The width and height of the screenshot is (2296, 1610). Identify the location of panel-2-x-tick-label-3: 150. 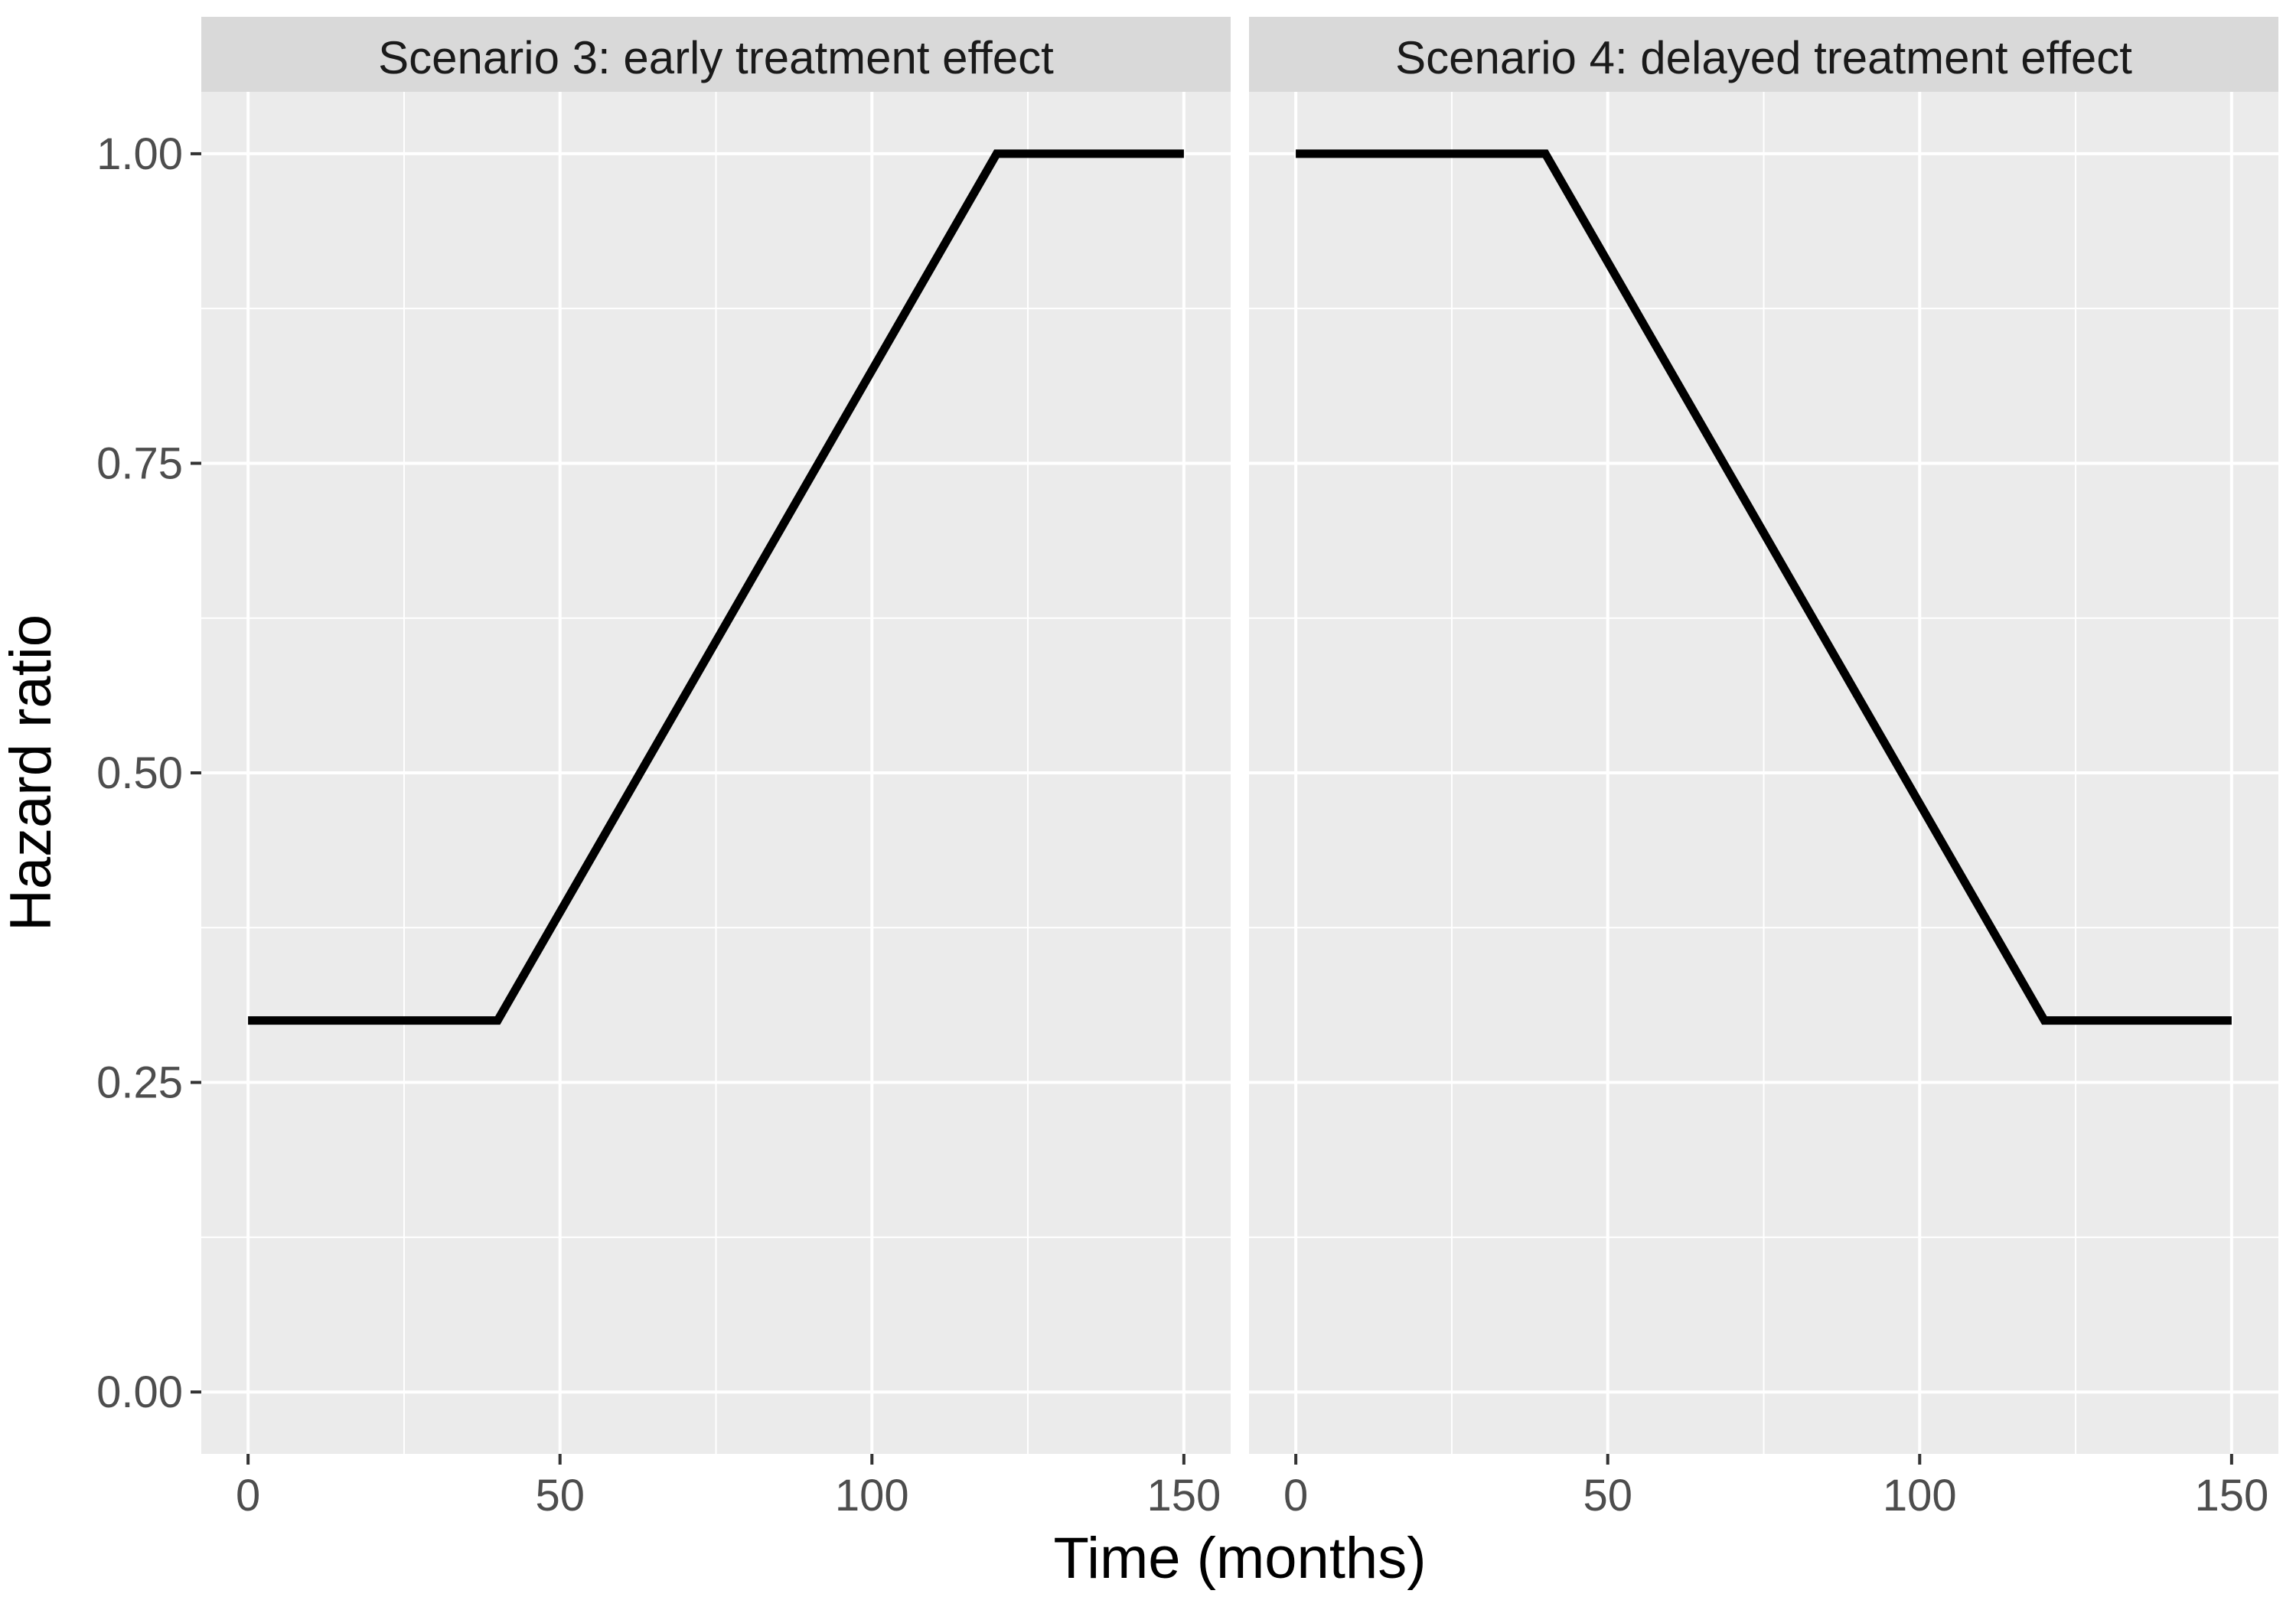
(2231, 1495).